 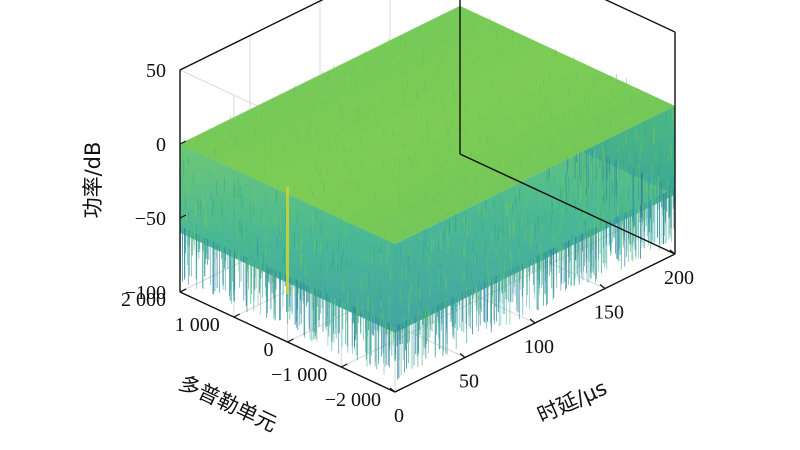 I want to click on x-tick-label: 100, so click(x=539, y=347).